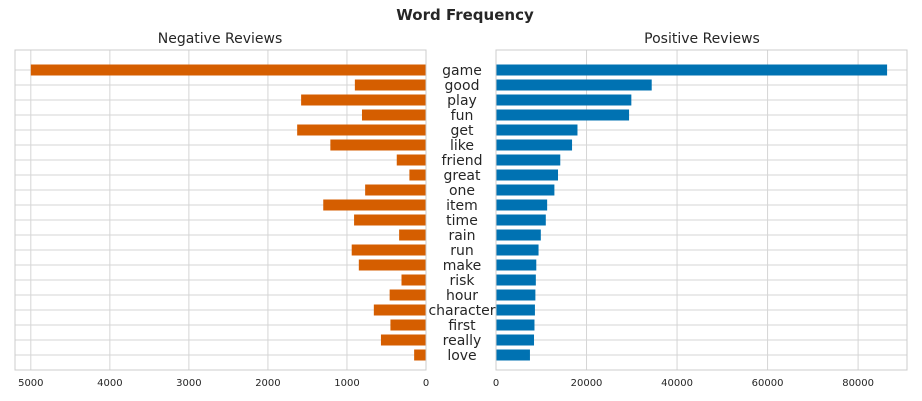  Describe the element at coordinates (462, 251) in the screenshot. I see `word-label-run: run` at that location.